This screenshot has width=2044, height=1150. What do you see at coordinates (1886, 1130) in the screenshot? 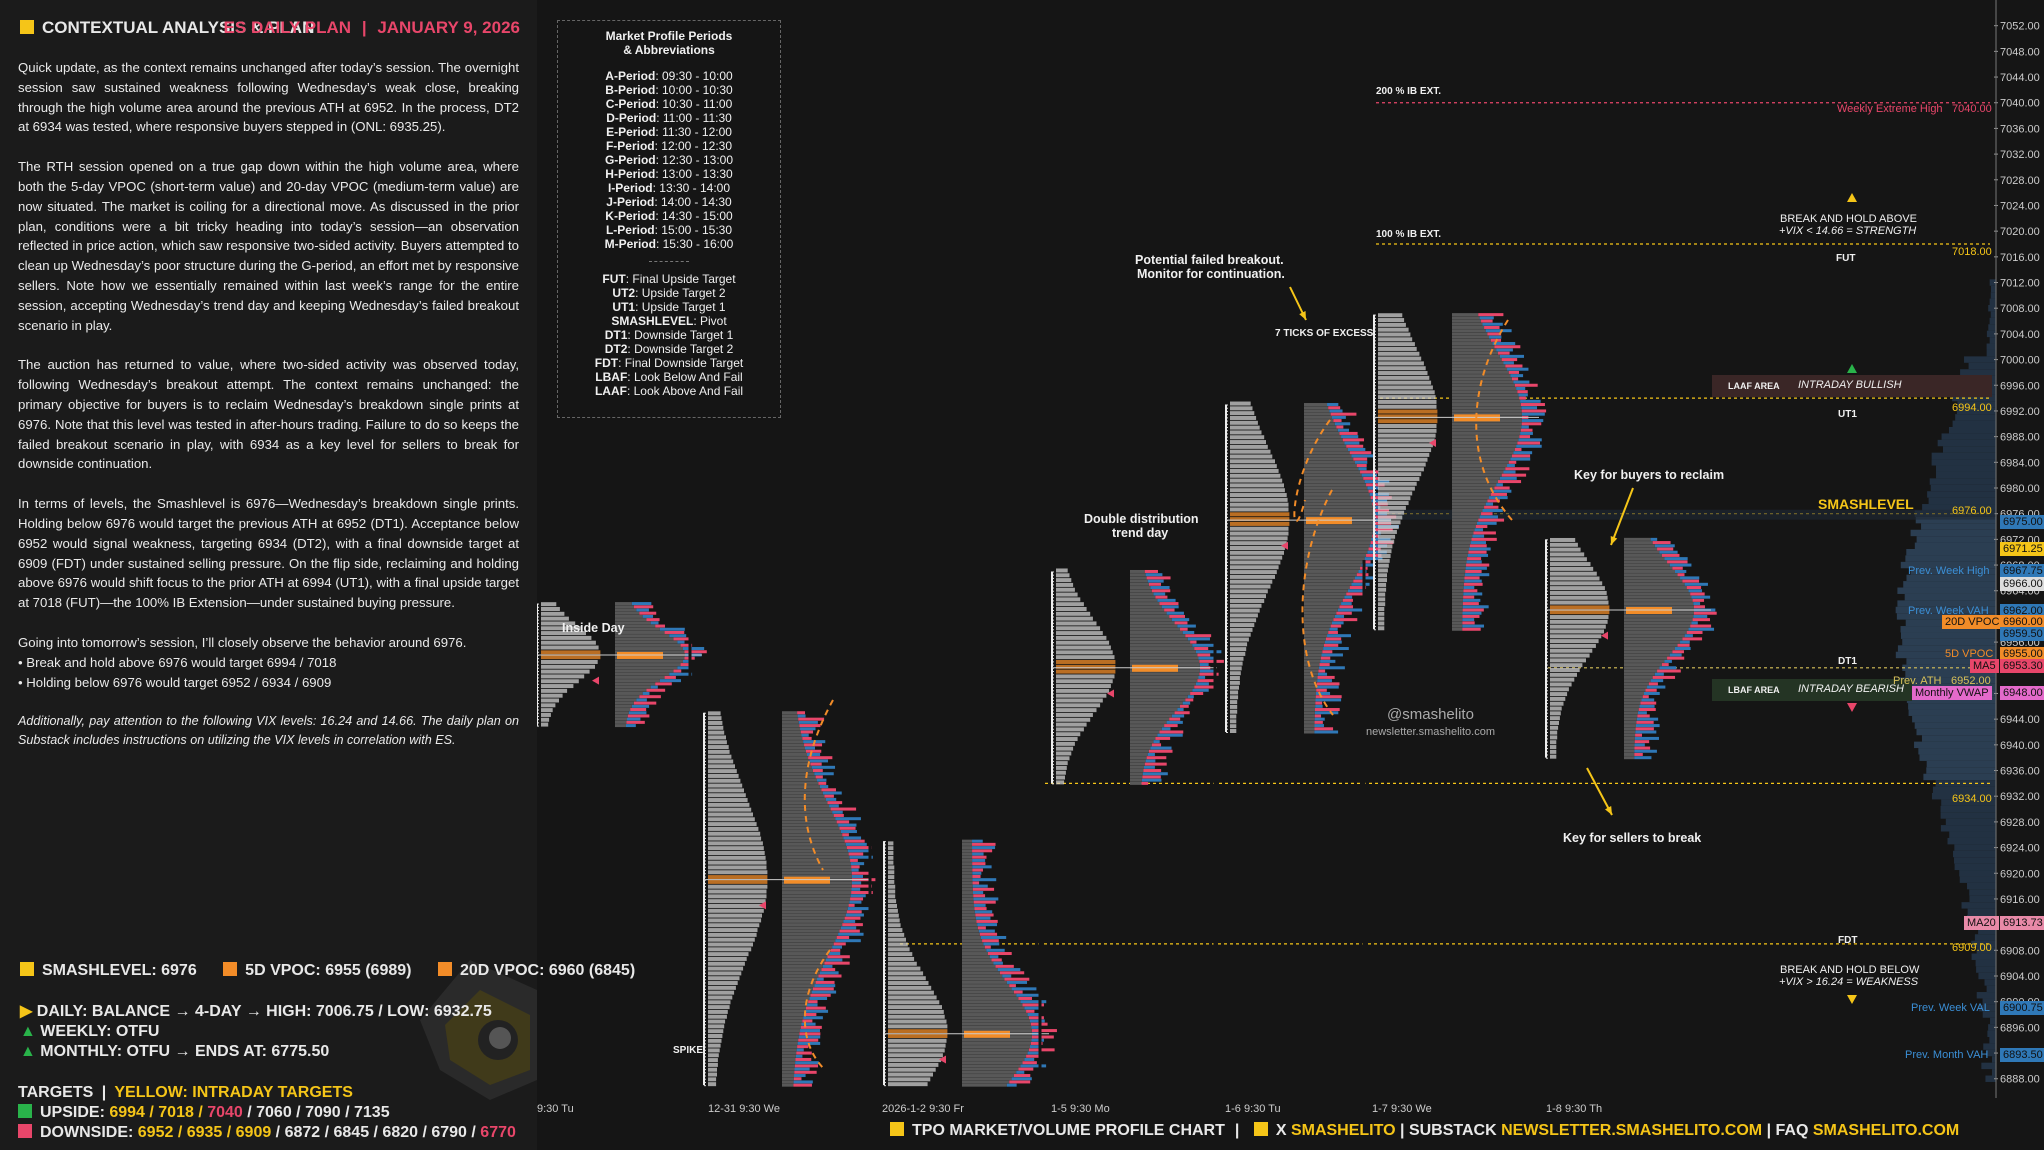
I see `footer-faq-link: SMASHELITO.COM` at bounding box center [1886, 1130].